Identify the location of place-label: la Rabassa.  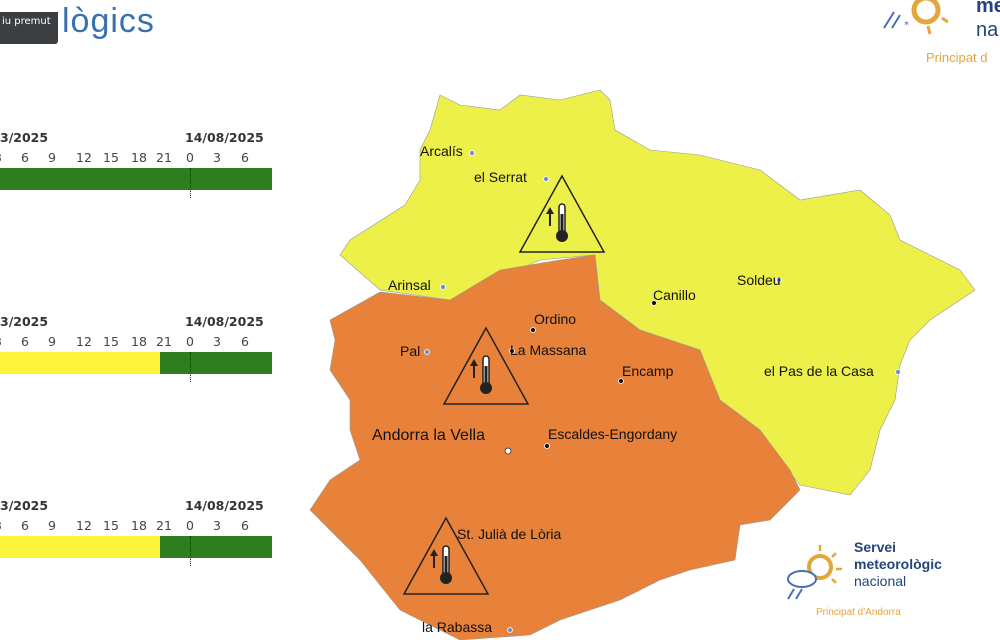
(457, 627).